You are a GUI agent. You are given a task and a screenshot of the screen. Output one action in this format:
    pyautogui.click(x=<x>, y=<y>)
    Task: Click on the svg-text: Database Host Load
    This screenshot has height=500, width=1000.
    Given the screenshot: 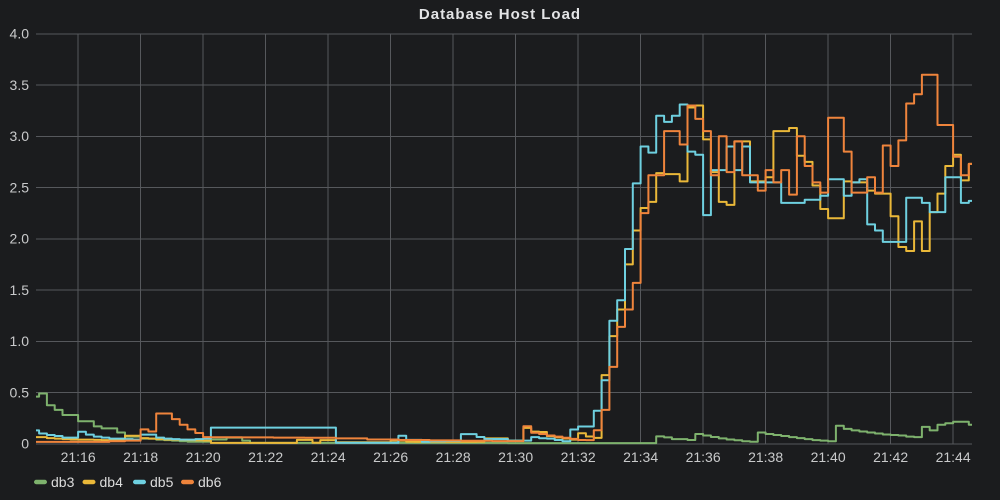 What is the action you would take?
    pyautogui.click(x=500, y=14)
    